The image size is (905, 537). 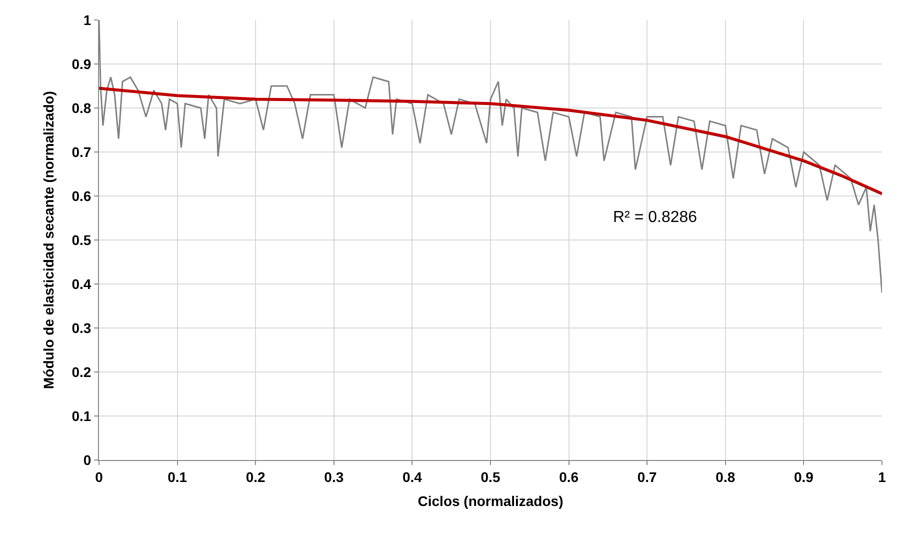 What do you see at coordinates (87, 20) in the screenshot?
I see `y-tick-label: 1` at bounding box center [87, 20].